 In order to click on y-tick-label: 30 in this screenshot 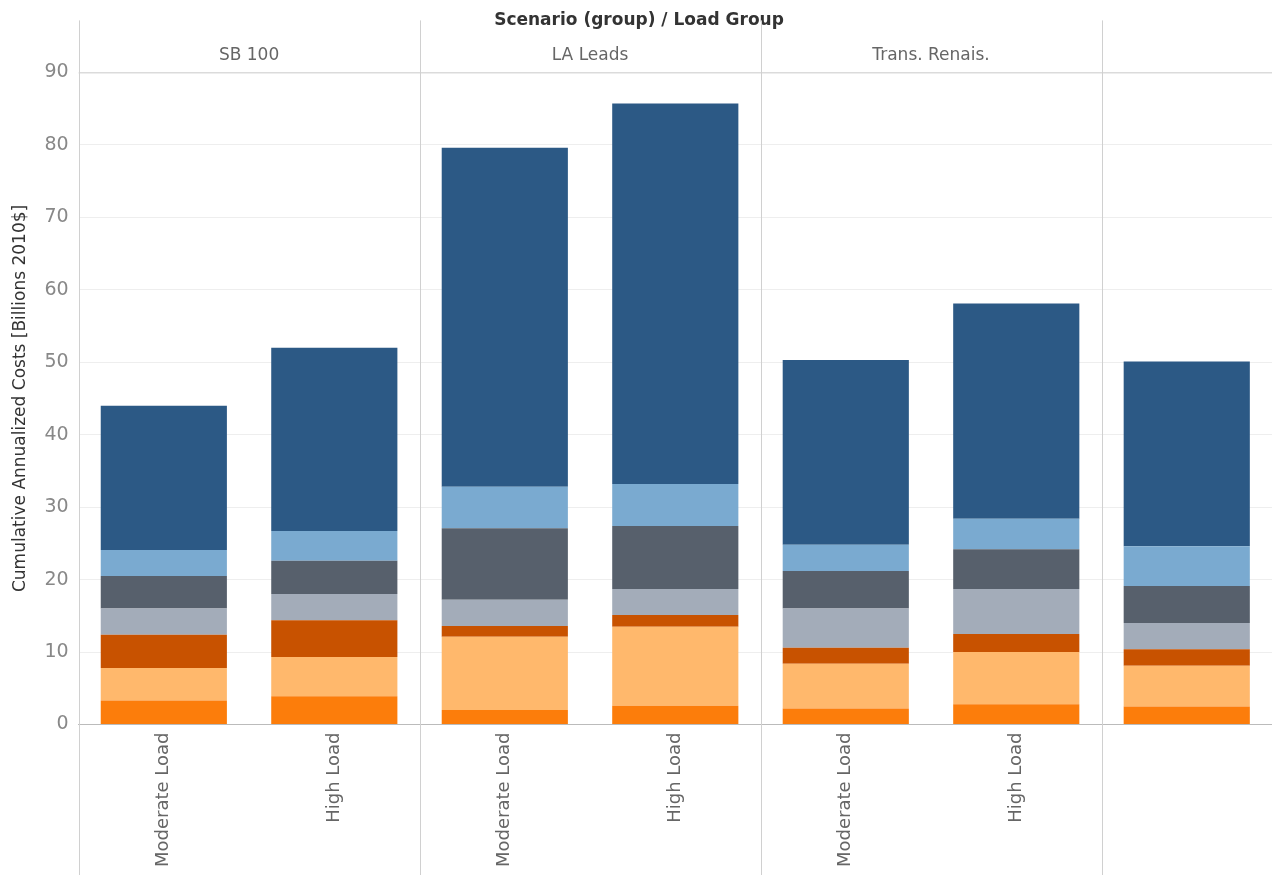, I will do `click(56, 505)`.